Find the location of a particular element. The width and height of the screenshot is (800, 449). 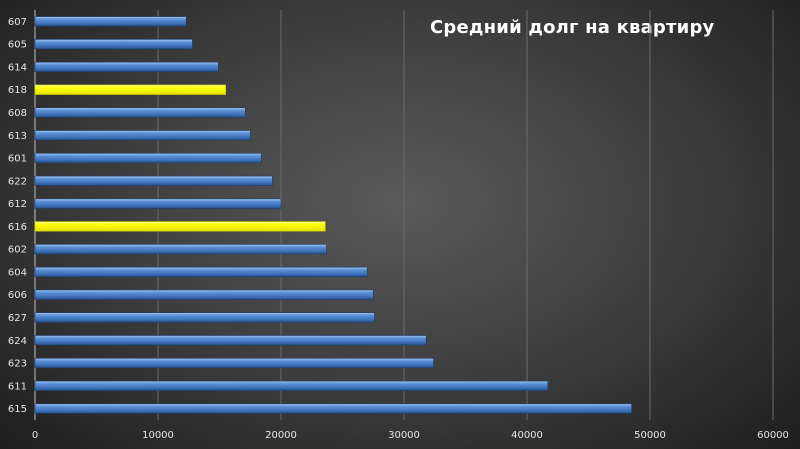

y-tick-label: 606 is located at coordinates (17, 295).